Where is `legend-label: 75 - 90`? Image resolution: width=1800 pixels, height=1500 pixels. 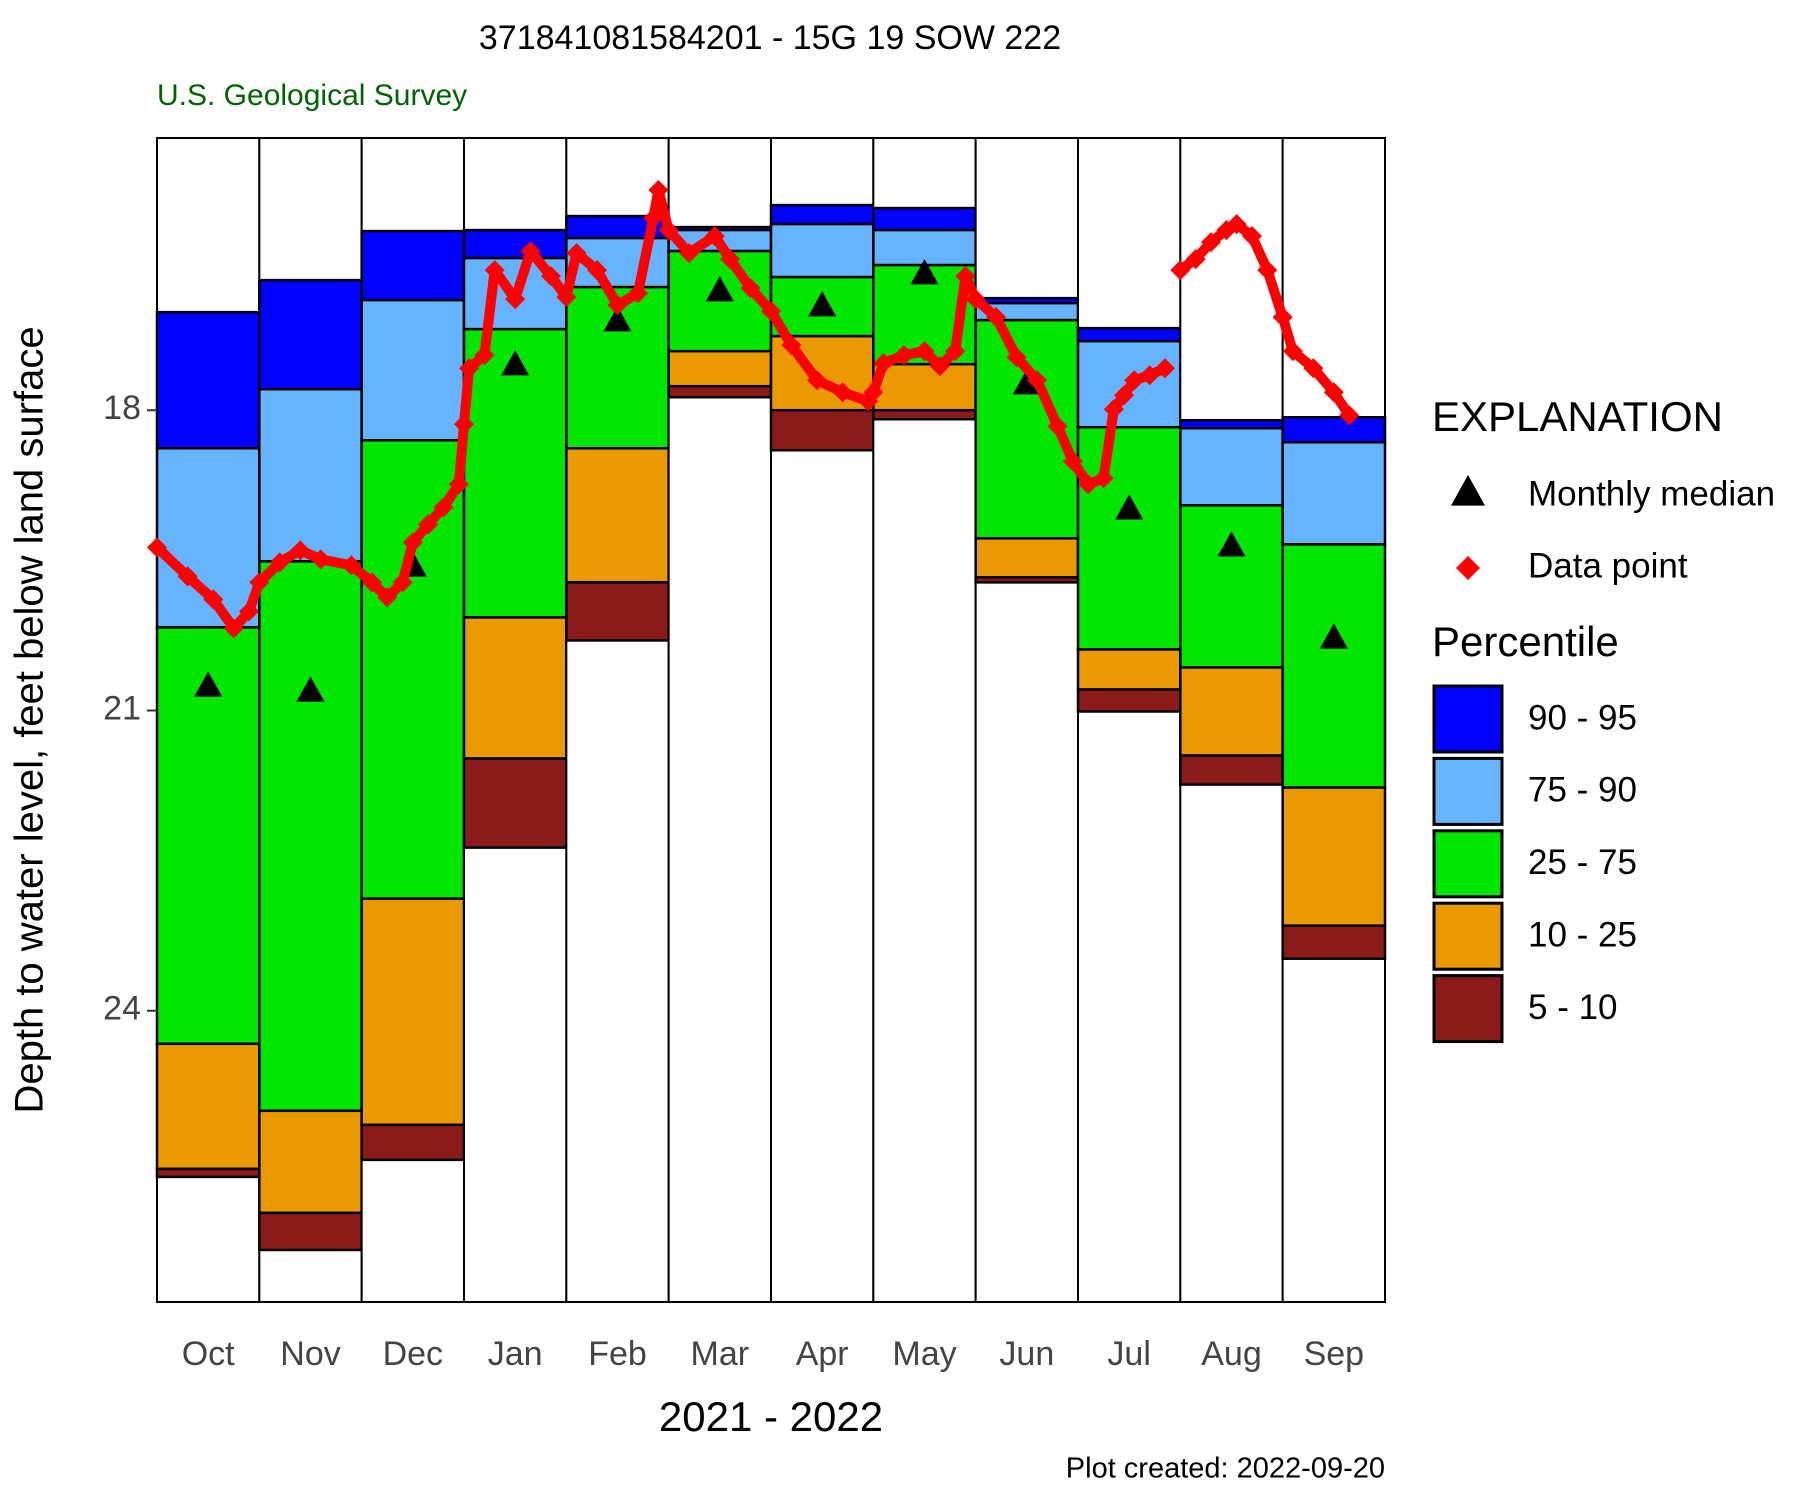 legend-label: 75 - 90 is located at coordinates (1582, 790).